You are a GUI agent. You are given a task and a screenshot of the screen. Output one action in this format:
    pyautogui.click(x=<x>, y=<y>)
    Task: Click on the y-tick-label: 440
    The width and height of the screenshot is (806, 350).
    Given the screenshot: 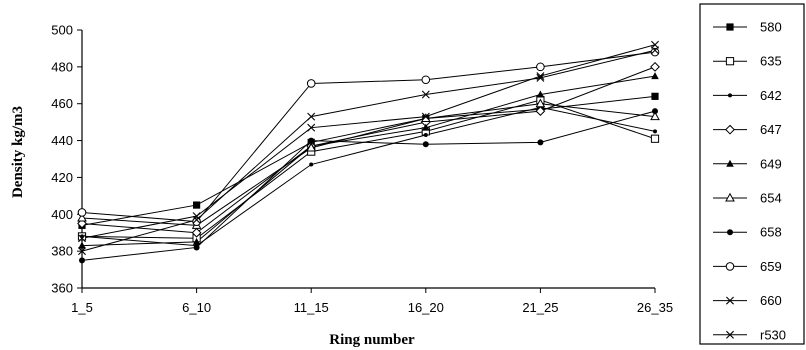 What is the action you would take?
    pyautogui.click(x=62, y=140)
    